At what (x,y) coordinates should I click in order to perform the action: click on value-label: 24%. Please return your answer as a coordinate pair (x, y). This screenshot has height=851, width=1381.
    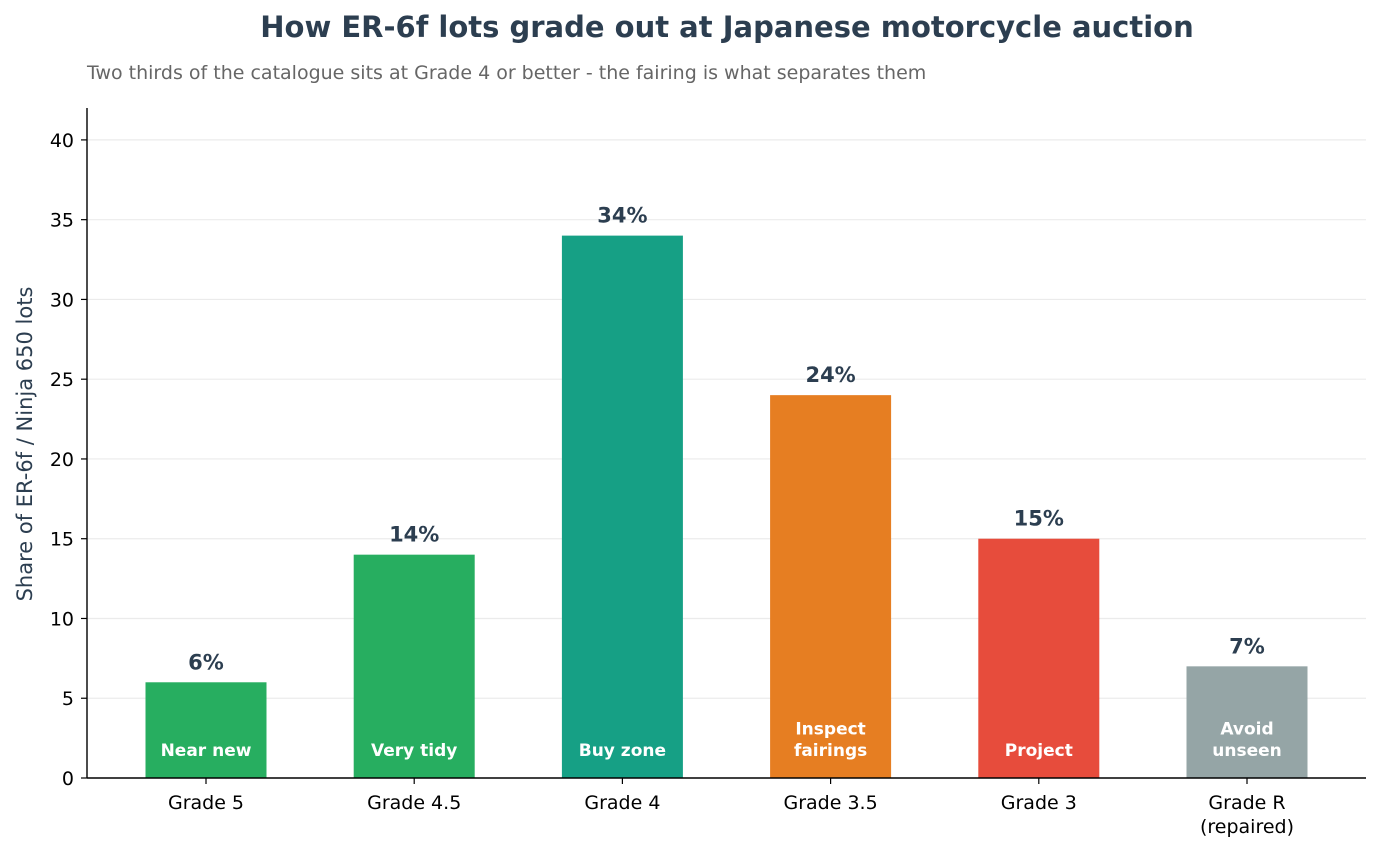
    Looking at the image, I should click on (830, 375).